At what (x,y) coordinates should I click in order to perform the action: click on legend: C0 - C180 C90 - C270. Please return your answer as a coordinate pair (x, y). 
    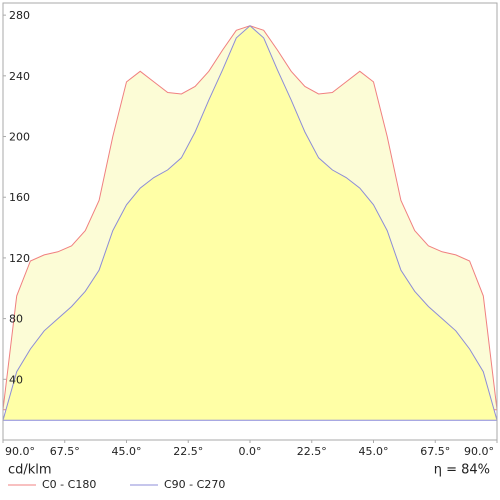
    Looking at the image, I should click on (116, 484).